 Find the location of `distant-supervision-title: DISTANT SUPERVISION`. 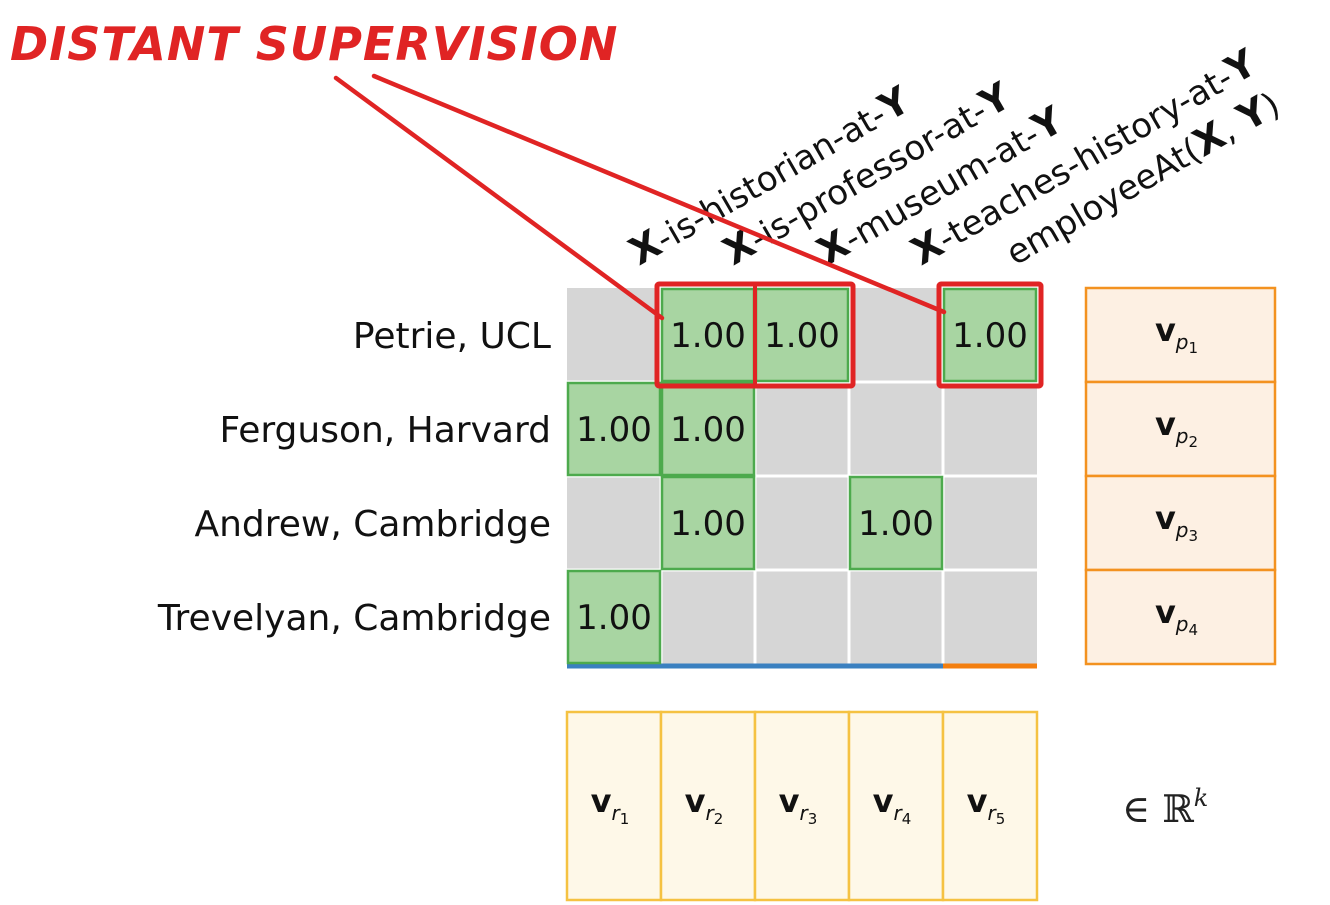

distant-supervision-title: DISTANT SUPERVISION is located at coordinates (314, 44).